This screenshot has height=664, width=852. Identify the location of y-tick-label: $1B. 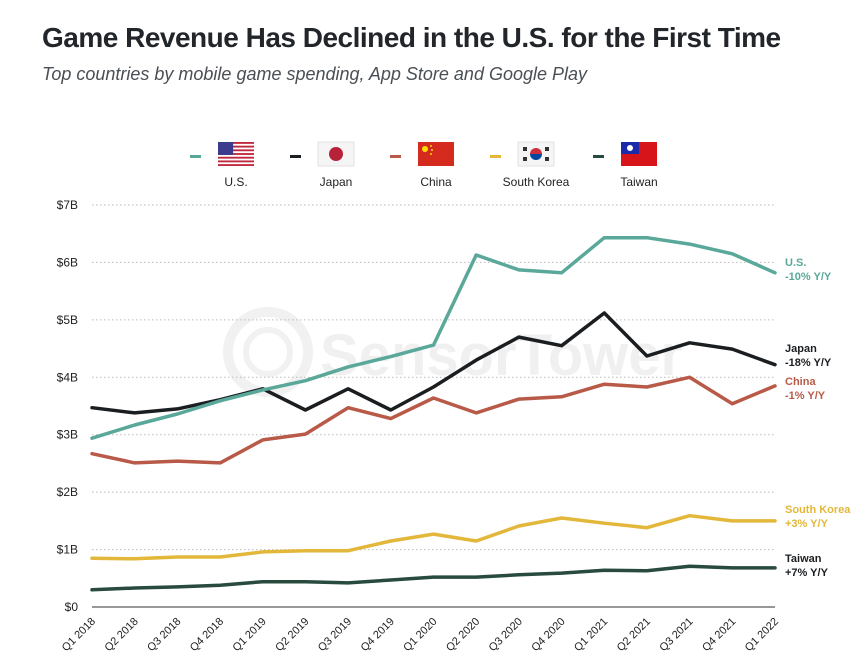
(67, 550).